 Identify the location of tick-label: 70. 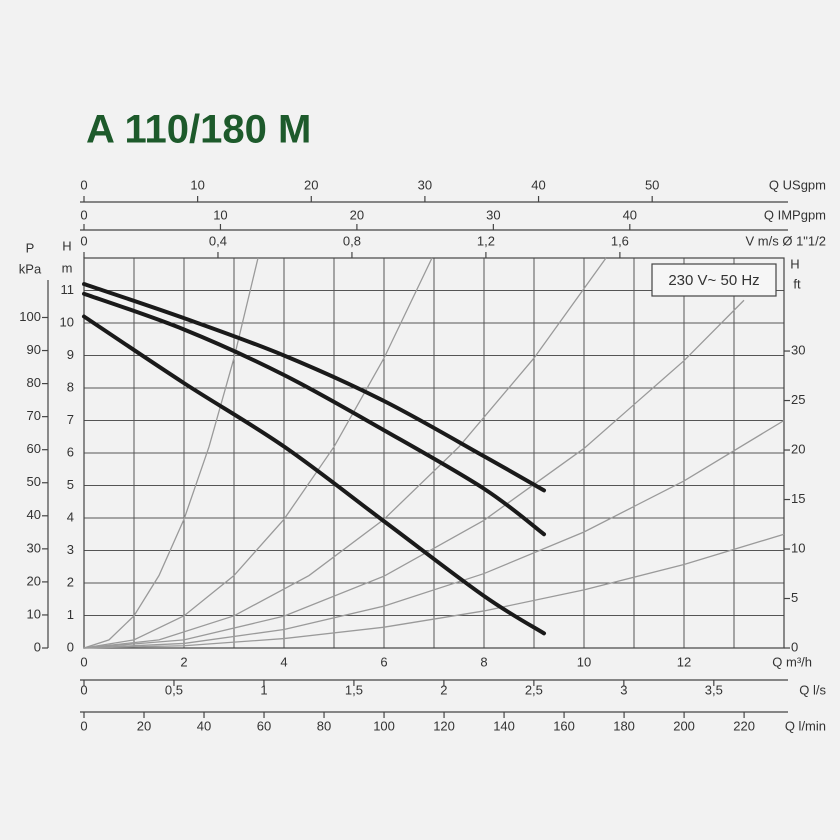
(34, 415).